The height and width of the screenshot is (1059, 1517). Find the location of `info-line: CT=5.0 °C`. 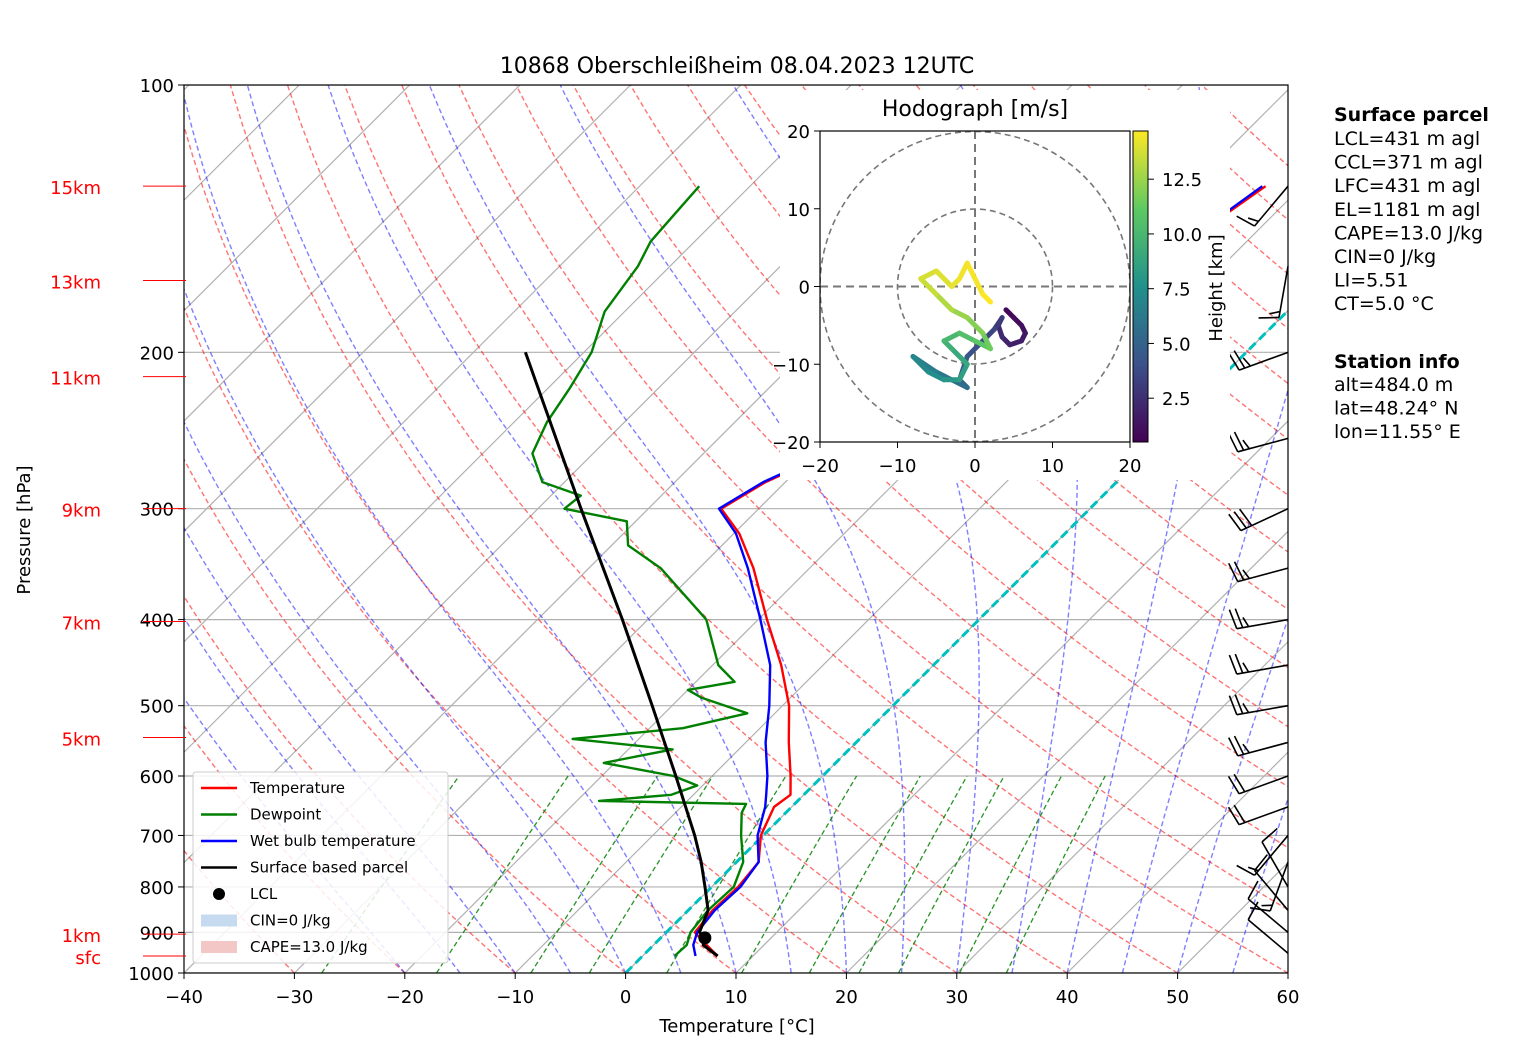

info-line: CT=5.0 °C is located at coordinates (1384, 304).